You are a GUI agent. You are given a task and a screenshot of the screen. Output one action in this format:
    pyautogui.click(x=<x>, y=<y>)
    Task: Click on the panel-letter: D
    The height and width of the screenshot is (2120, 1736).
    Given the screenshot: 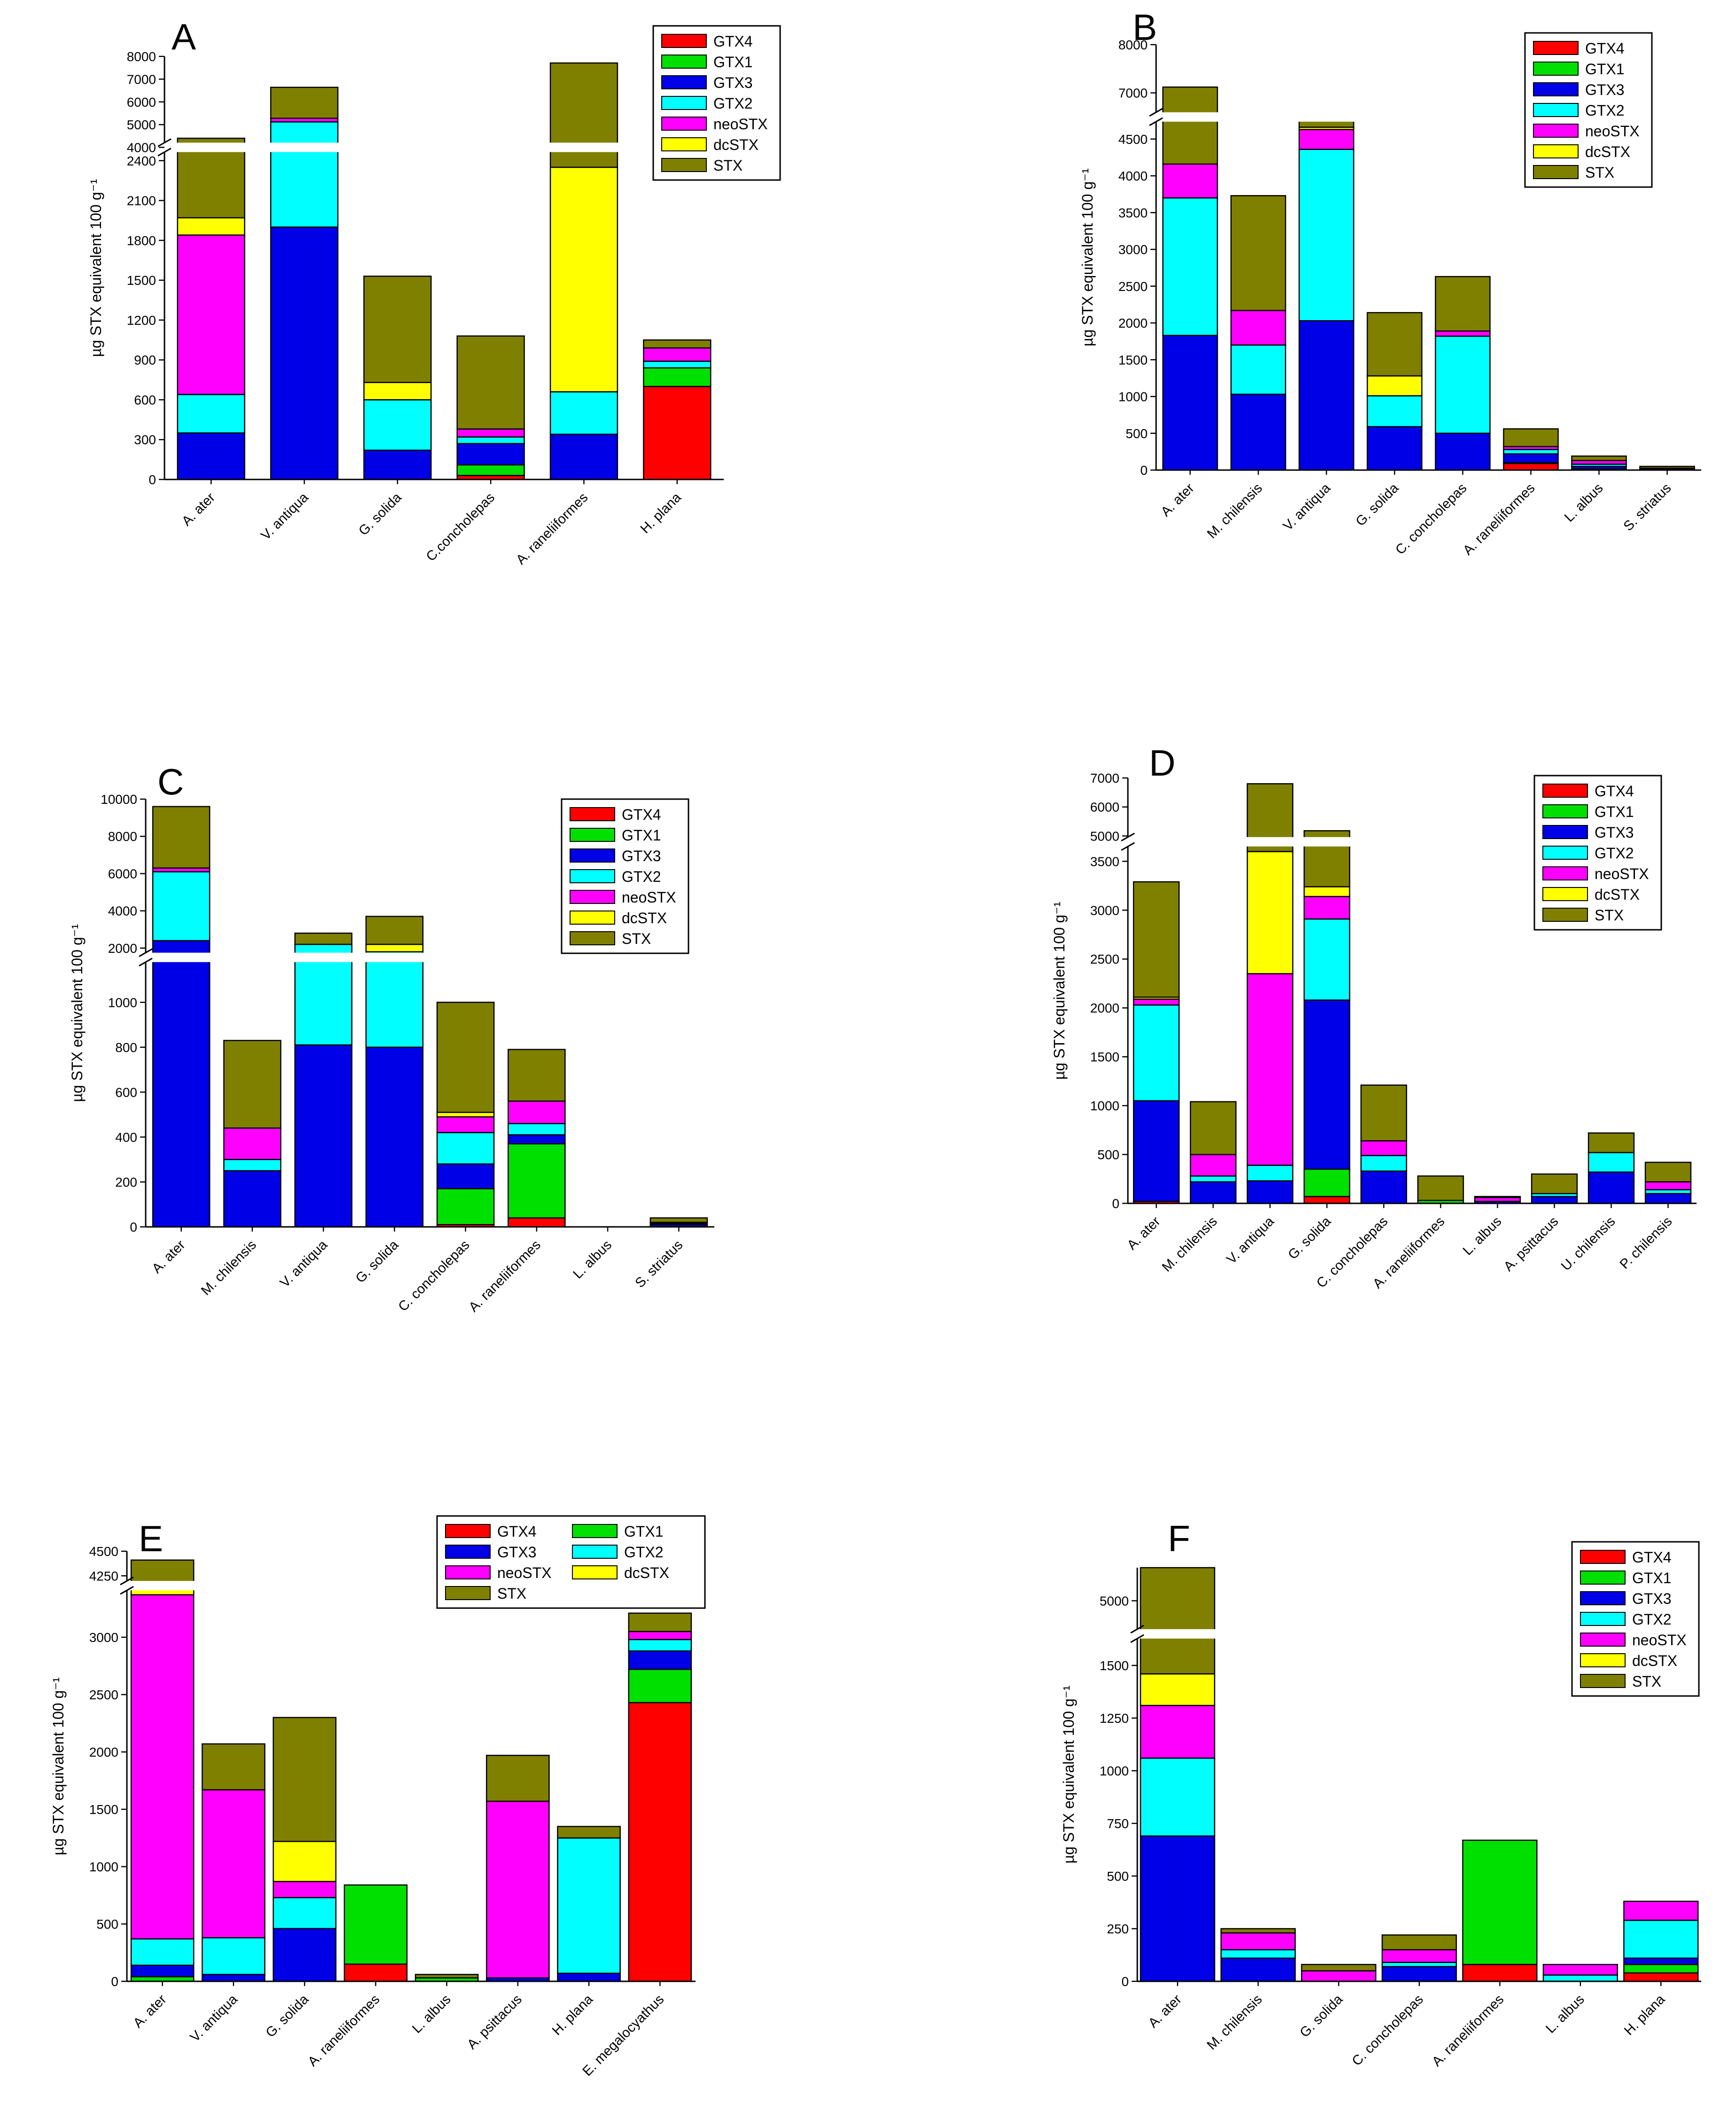 What is the action you would take?
    pyautogui.click(x=1162, y=763)
    